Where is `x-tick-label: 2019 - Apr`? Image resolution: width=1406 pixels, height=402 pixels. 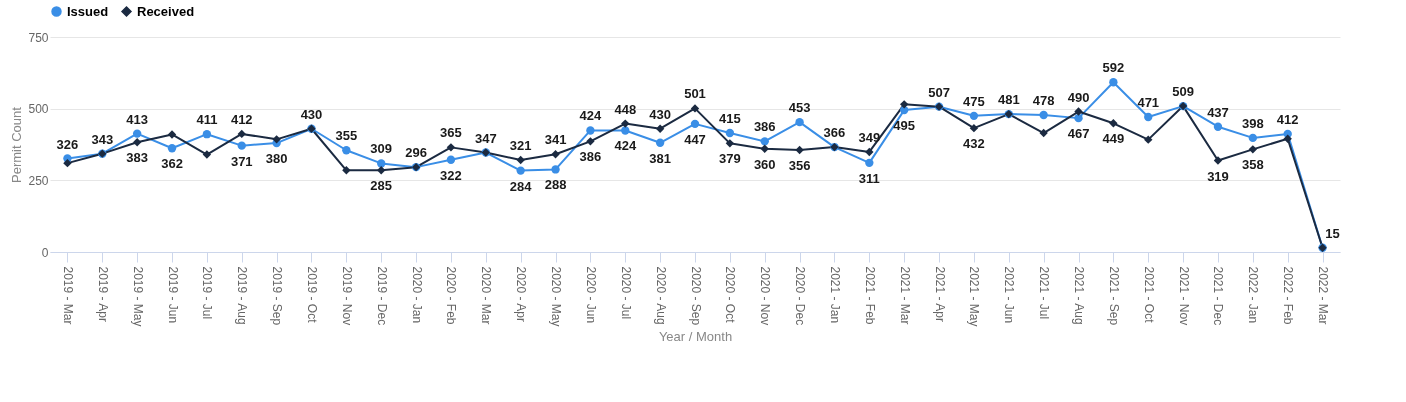
x-tick-label: 2019 - Apr is located at coordinates (102, 294).